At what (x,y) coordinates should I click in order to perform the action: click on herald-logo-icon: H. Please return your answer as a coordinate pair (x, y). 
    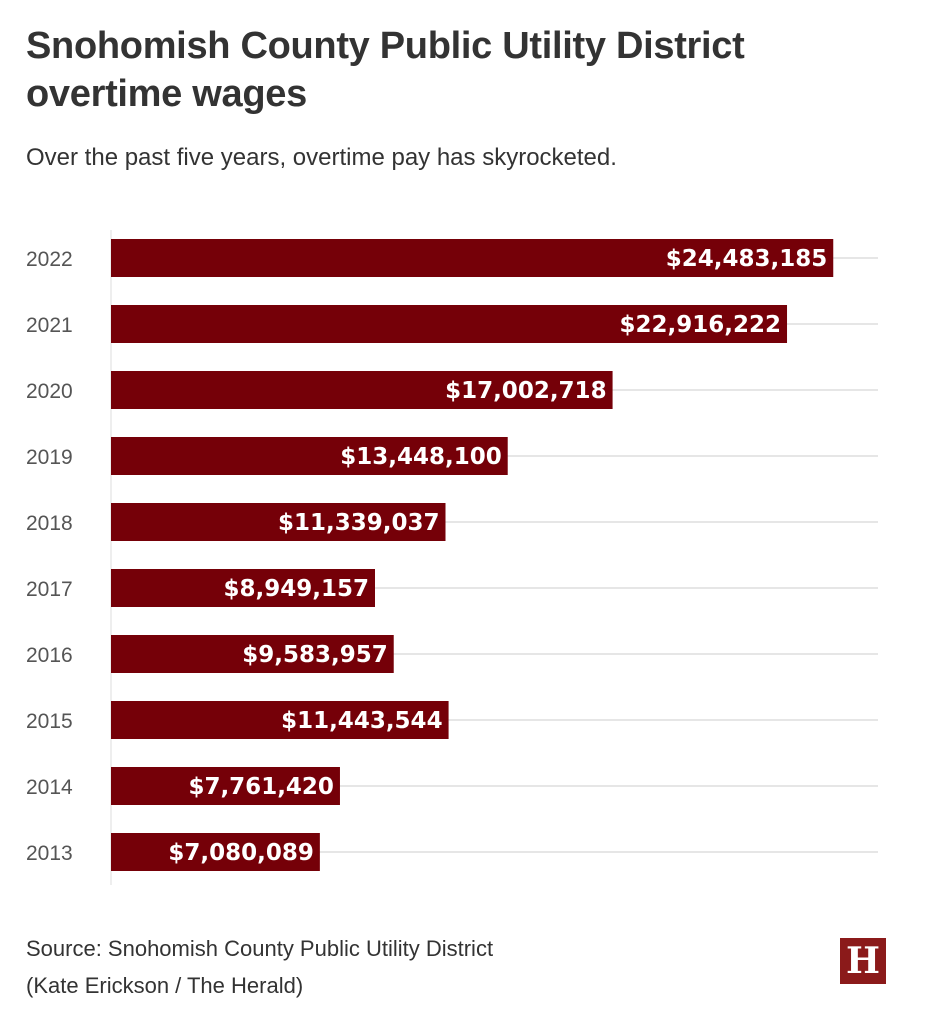
    Looking at the image, I should click on (863, 961).